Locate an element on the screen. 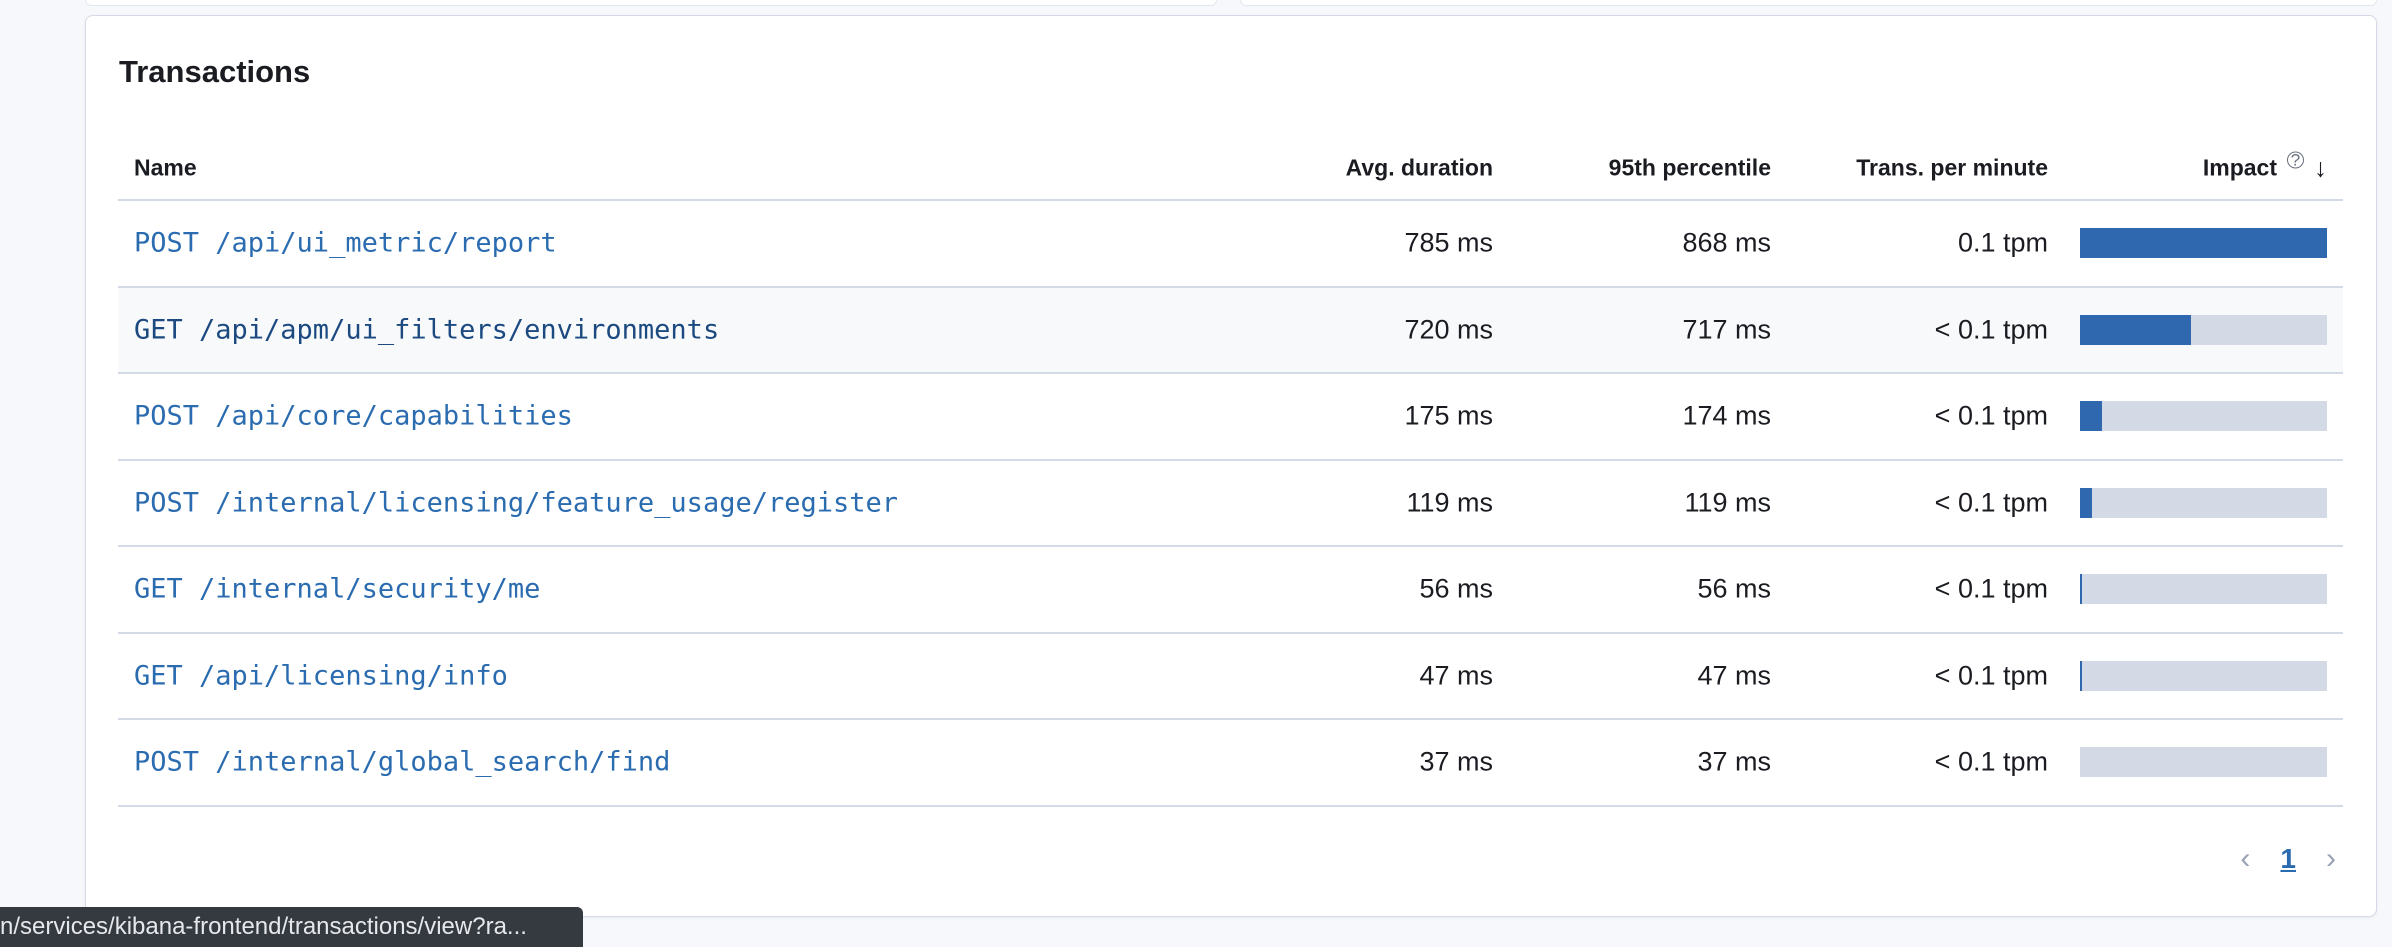 This screenshot has width=2392, height=947. impact-label: Impact is located at coordinates (2239, 167).